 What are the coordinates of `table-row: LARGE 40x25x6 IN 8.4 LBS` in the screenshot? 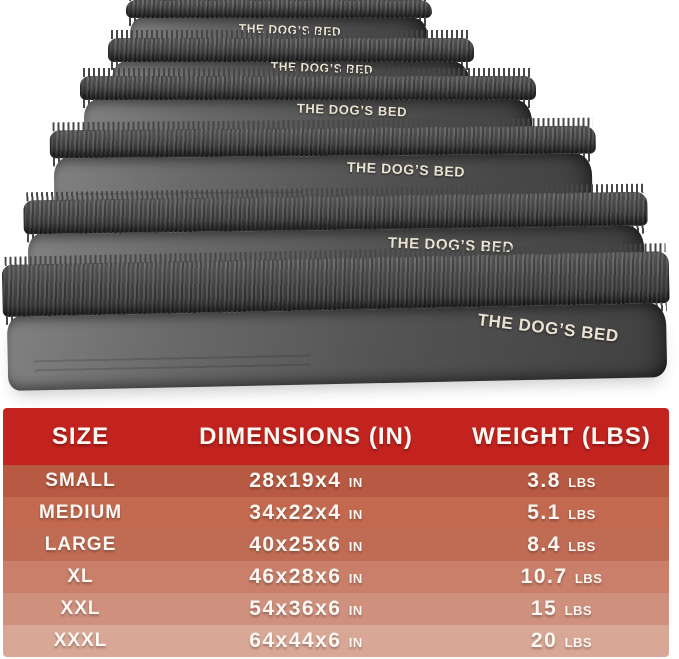 It's located at (336, 545).